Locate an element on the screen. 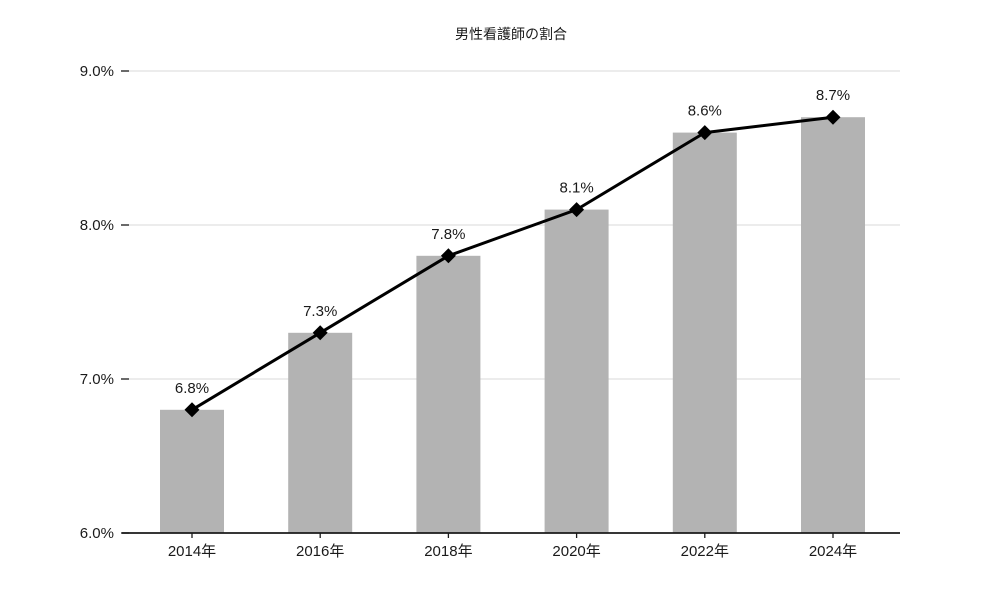 This screenshot has width=1000, height=600. x-tick-label: 2016年 is located at coordinates (320, 551).